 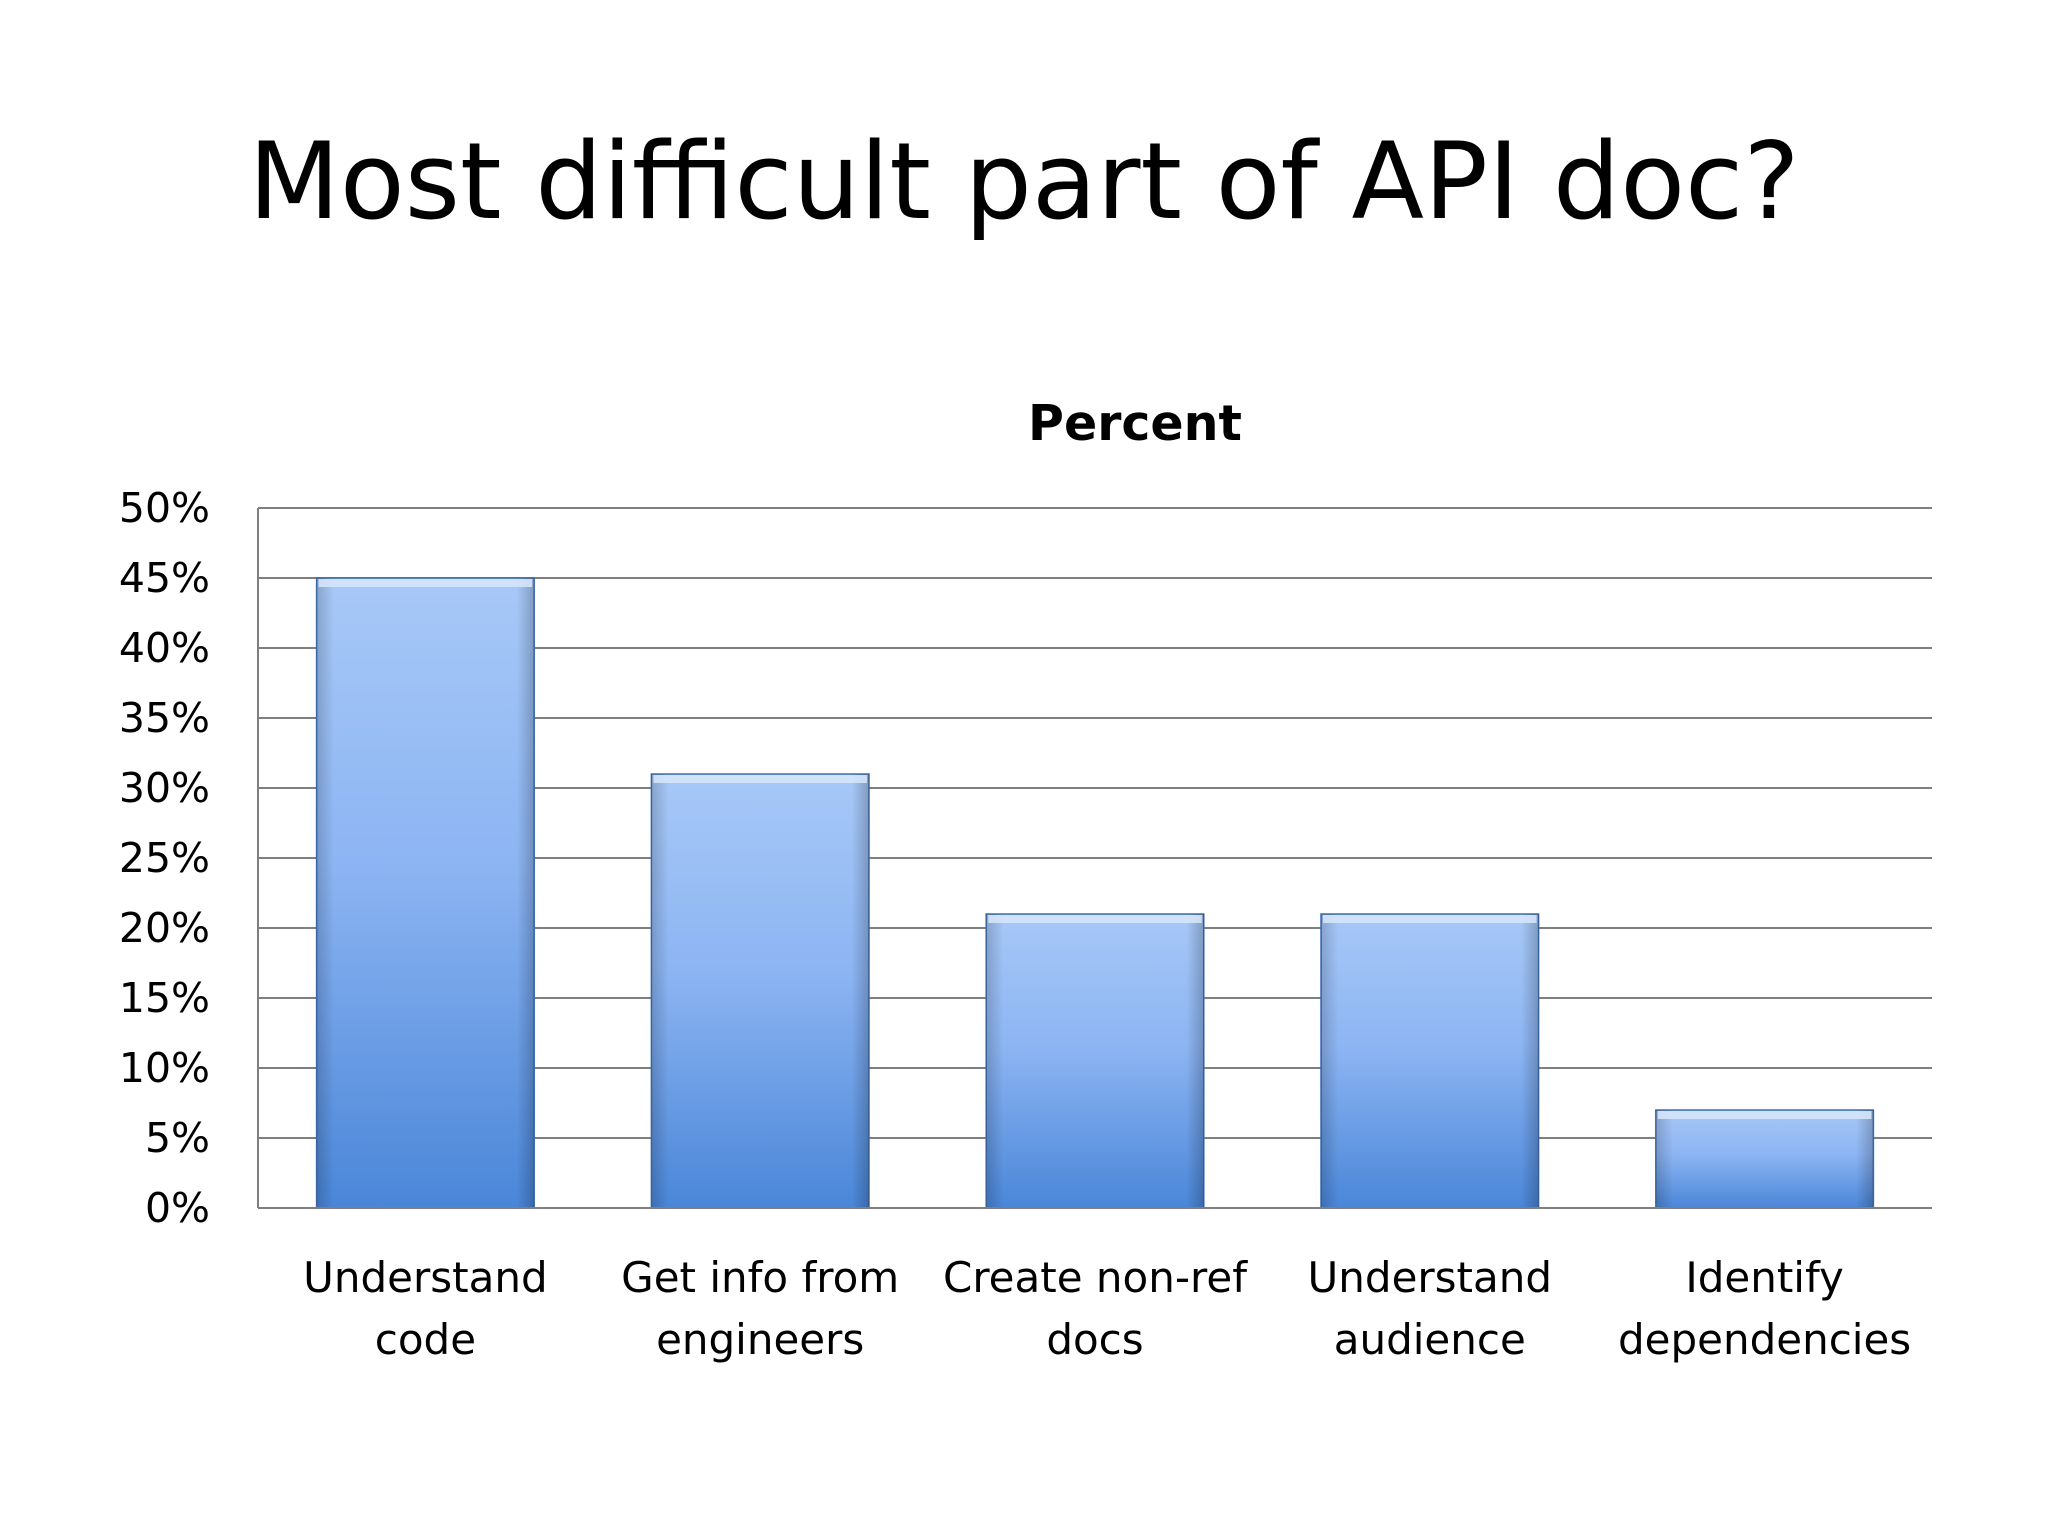 What do you see at coordinates (1764, 1308) in the screenshot?
I see `x-tick-label: Identify dependencies` at bounding box center [1764, 1308].